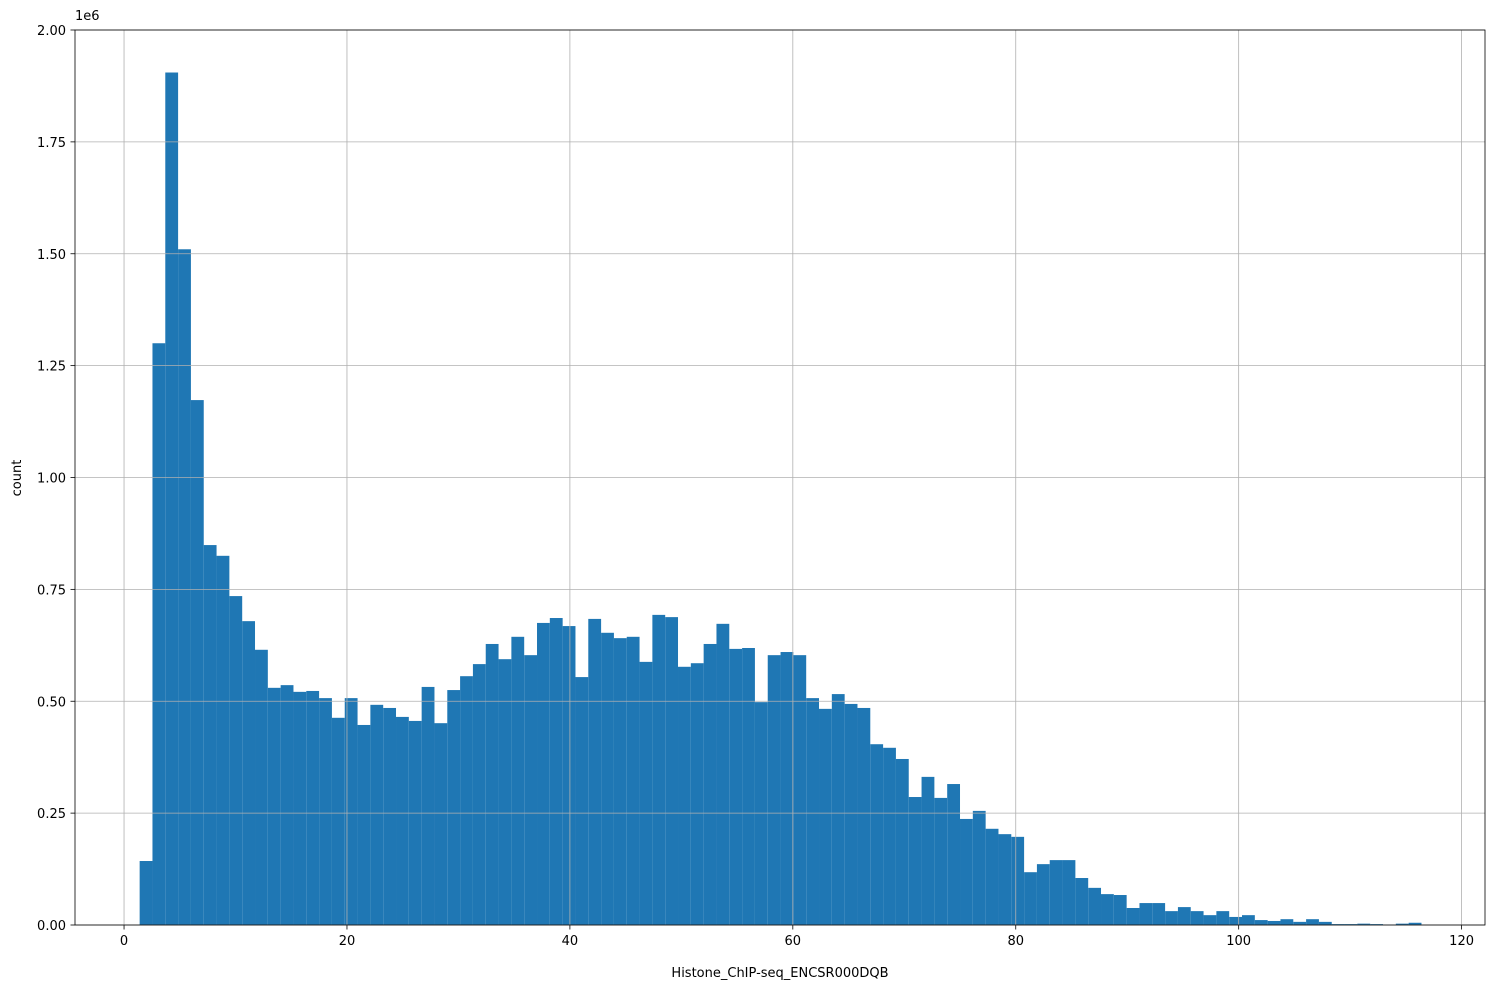 This screenshot has width=1500, height=1000. I want to click on x-tick-label: 80, so click(1015, 941).